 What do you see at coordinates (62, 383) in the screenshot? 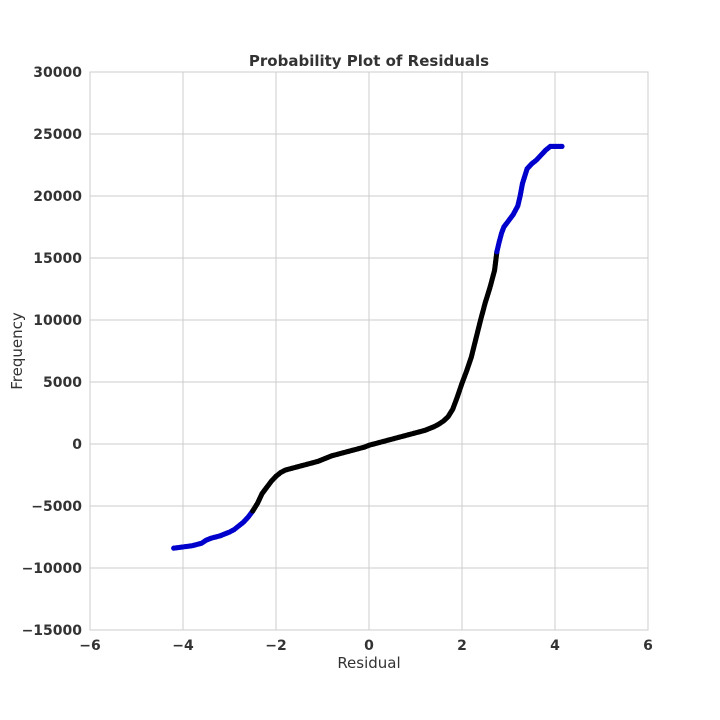
I see `y-tick-label: 5000` at bounding box center [62, 383].